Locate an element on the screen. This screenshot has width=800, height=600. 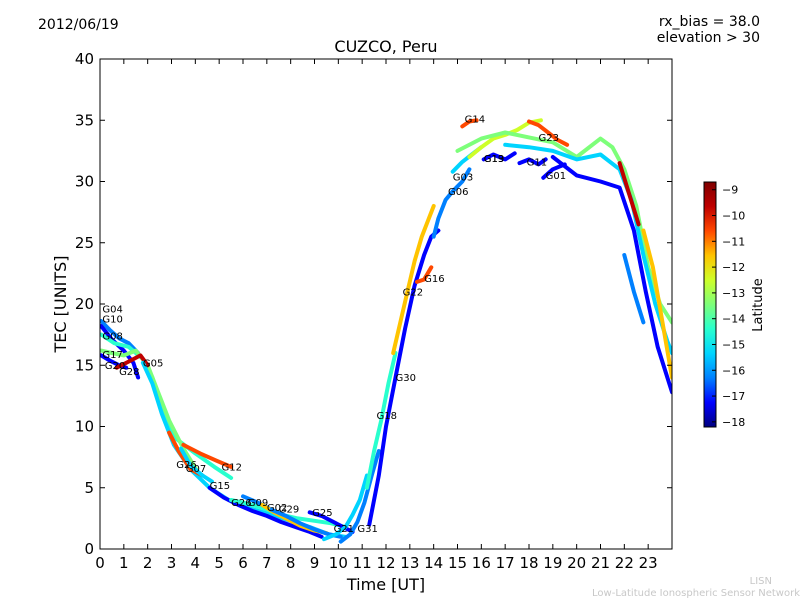
series-label-20: G22 is located at coordinates (413, 292).